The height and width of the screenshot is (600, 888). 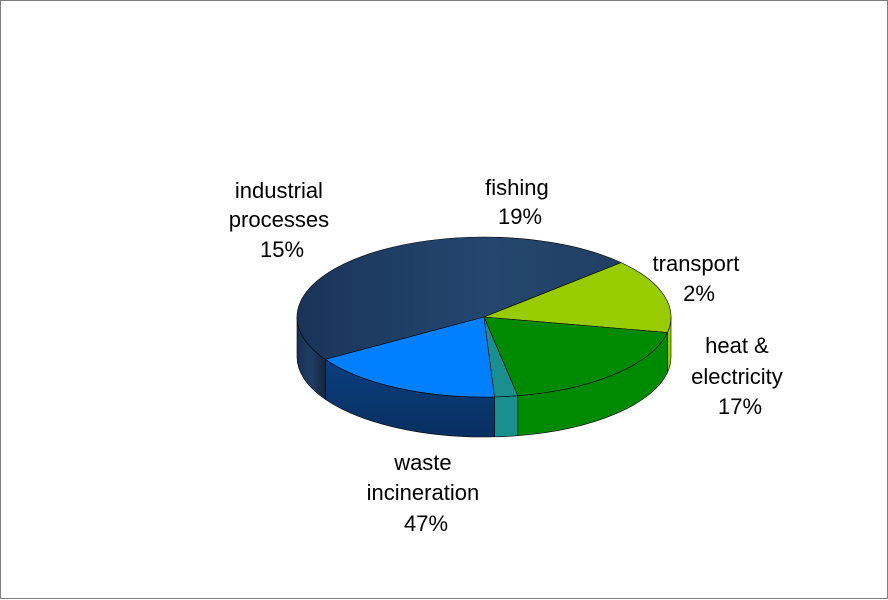 What do you see at coordinates (506, 416) in the screenshot?
I see `pie-side-transport` at bounding box center [506, 416].